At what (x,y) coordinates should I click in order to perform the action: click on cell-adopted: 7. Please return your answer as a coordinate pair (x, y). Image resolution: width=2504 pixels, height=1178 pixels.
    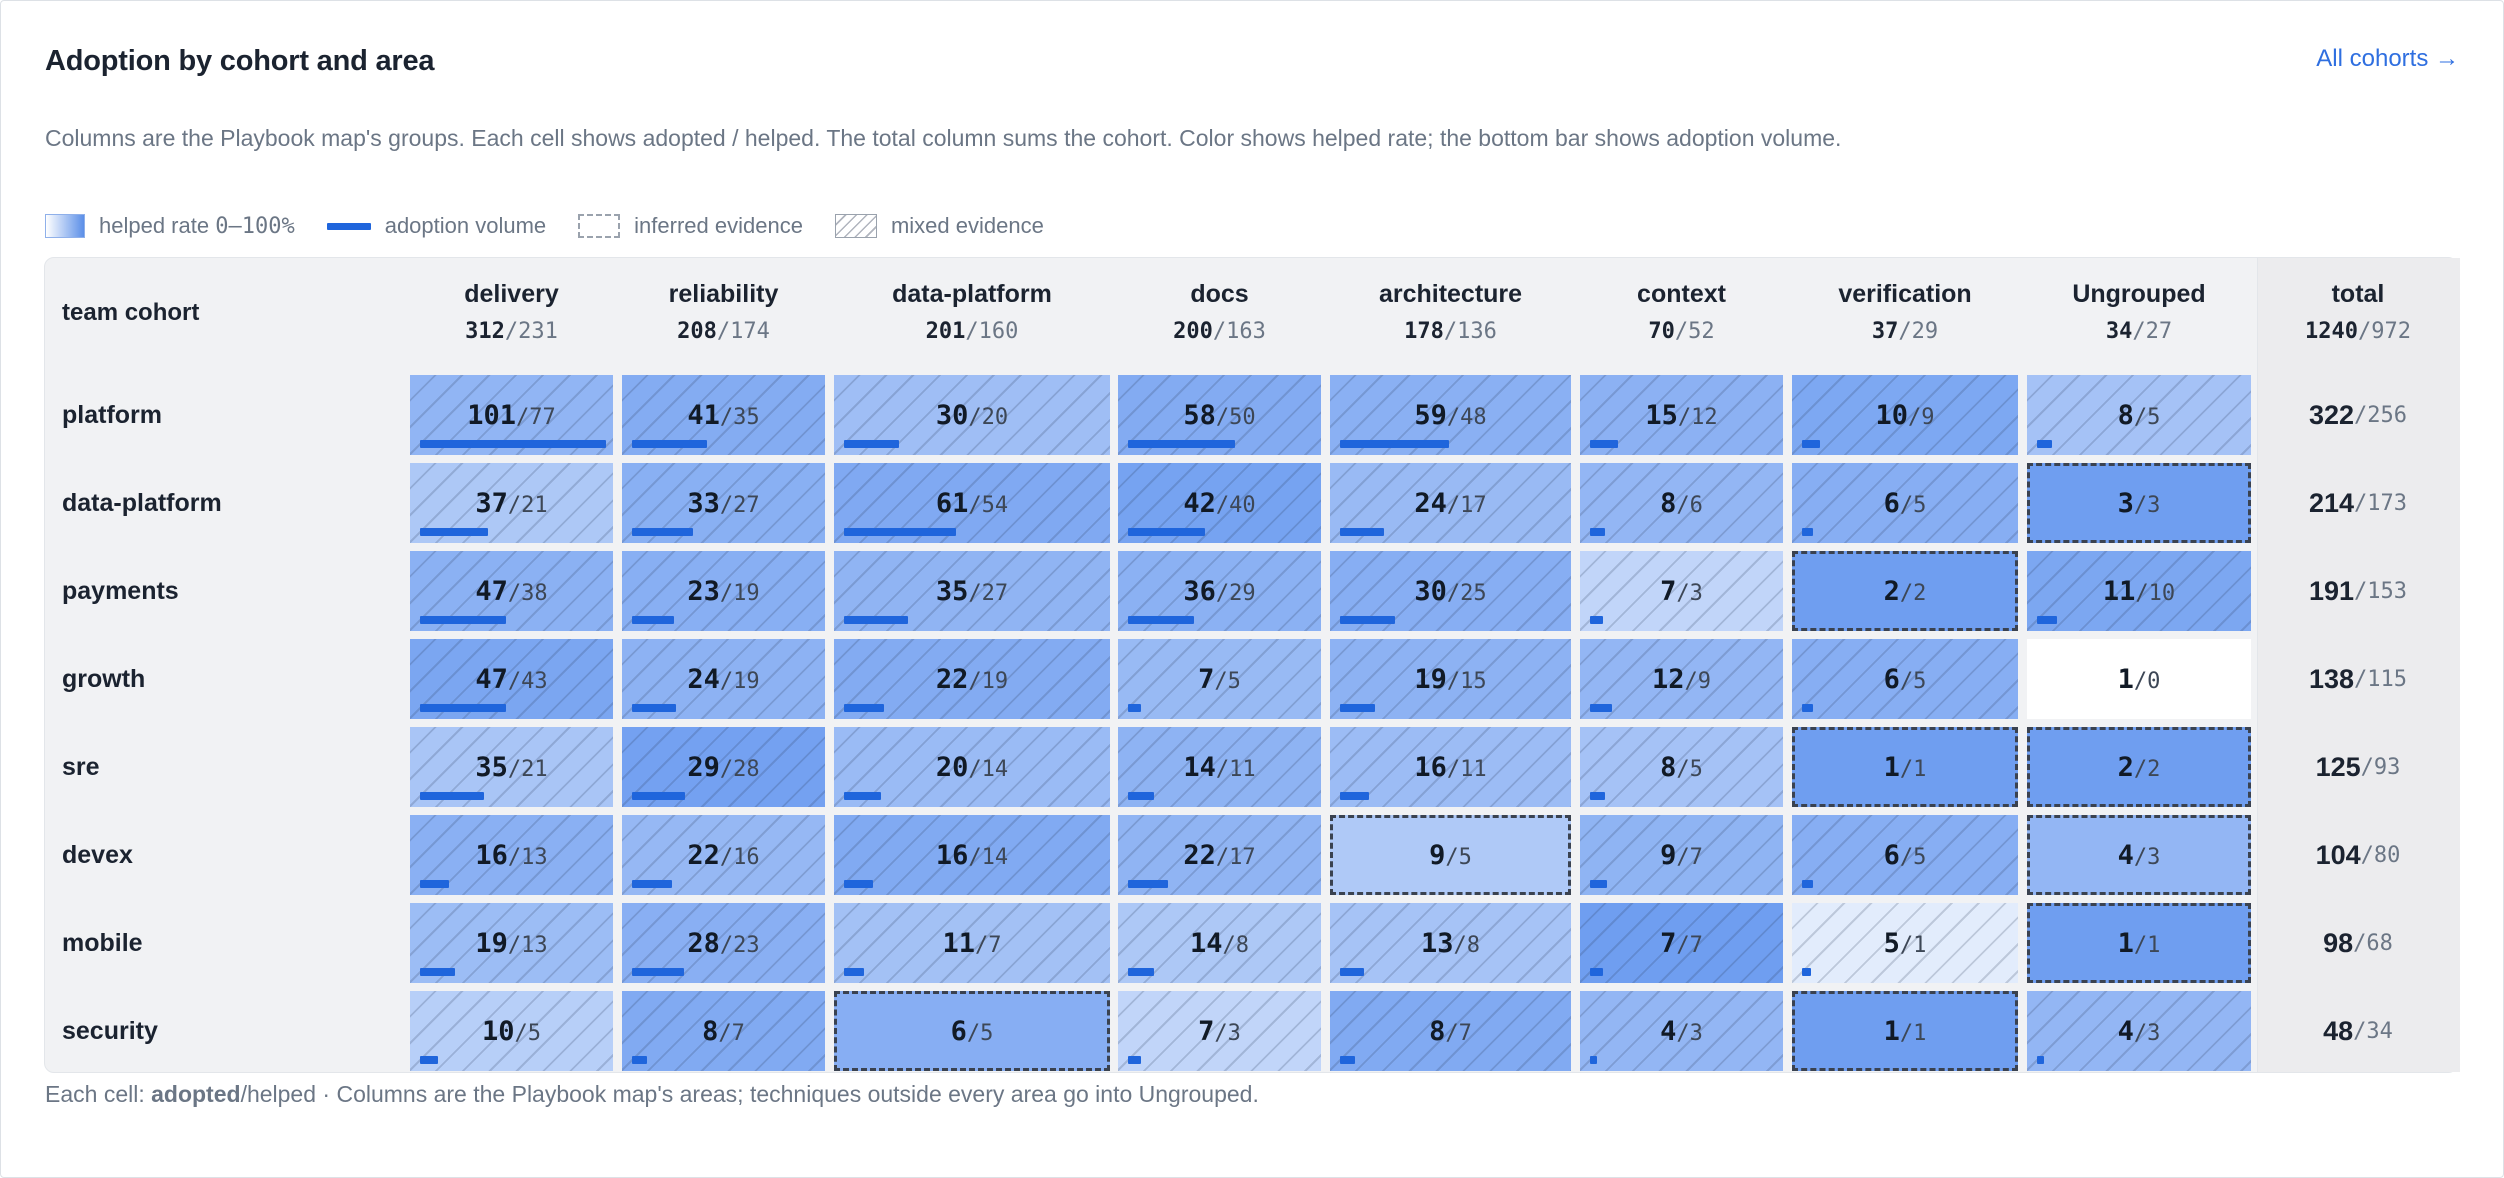
    Looking at the image, I should click on (1206, 1031).